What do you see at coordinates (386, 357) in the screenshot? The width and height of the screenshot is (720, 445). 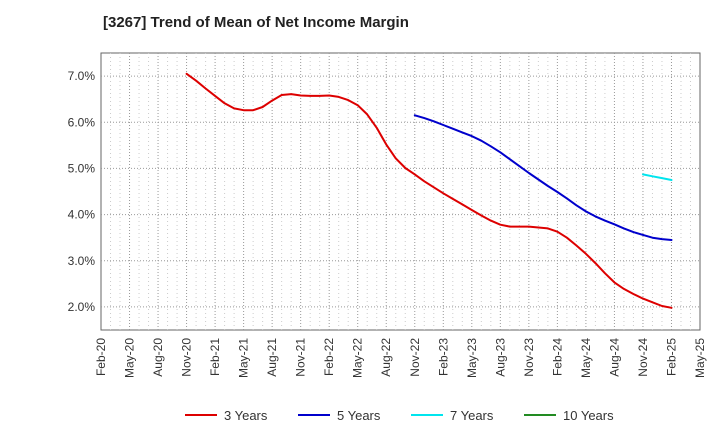 I see `x-tick-label: Aug-22` at bounding box center [386, 357].